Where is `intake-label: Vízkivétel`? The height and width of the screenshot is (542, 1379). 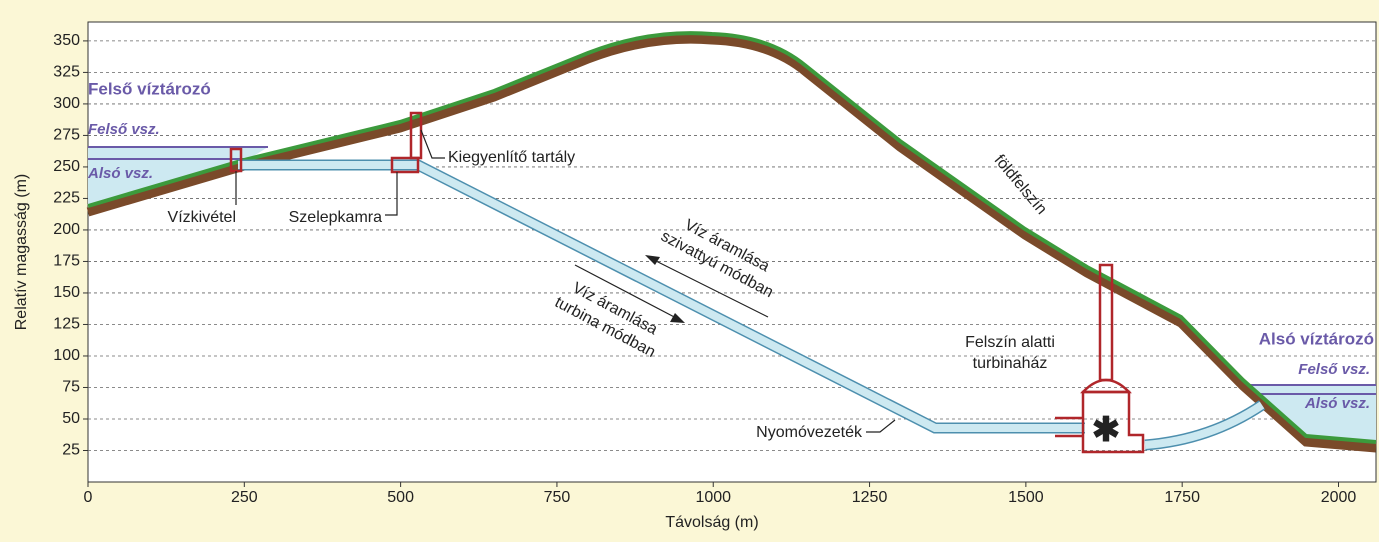
intake-label: Vízkivétel is located at coordinates (202, 217).